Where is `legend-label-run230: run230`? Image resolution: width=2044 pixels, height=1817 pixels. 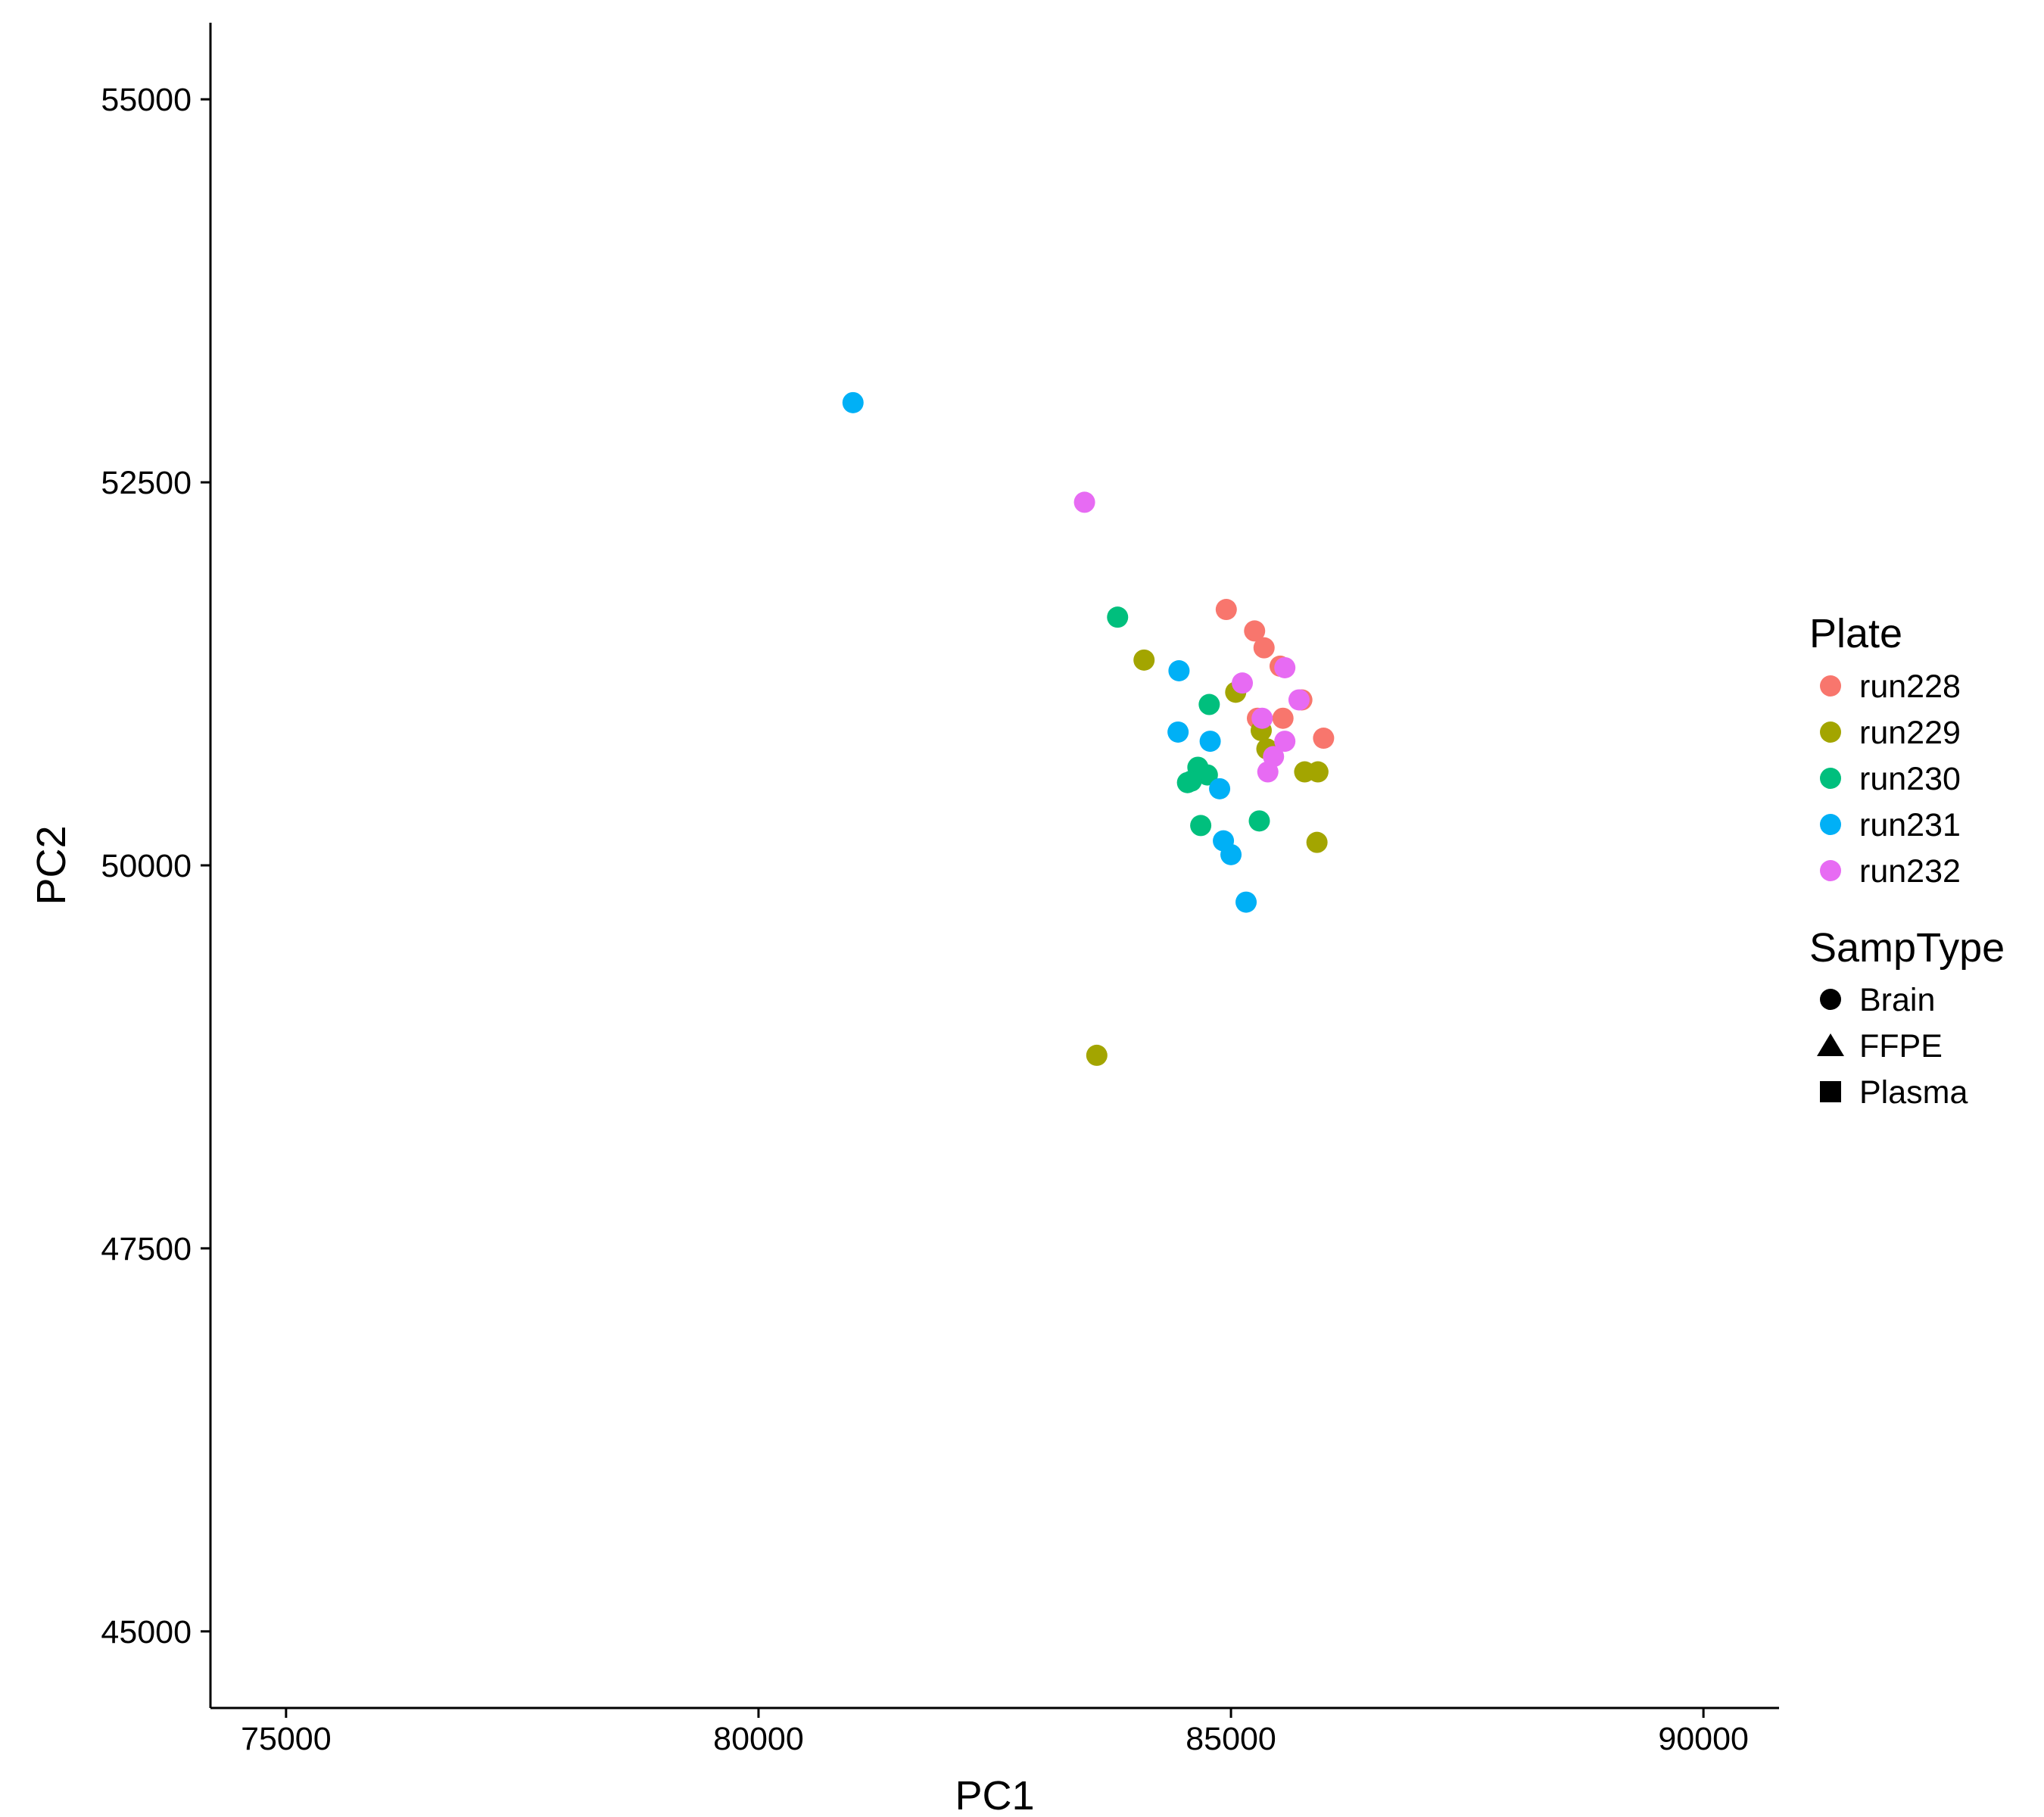 legend-label-run230: run230 is located at coordinates (1910, 779).